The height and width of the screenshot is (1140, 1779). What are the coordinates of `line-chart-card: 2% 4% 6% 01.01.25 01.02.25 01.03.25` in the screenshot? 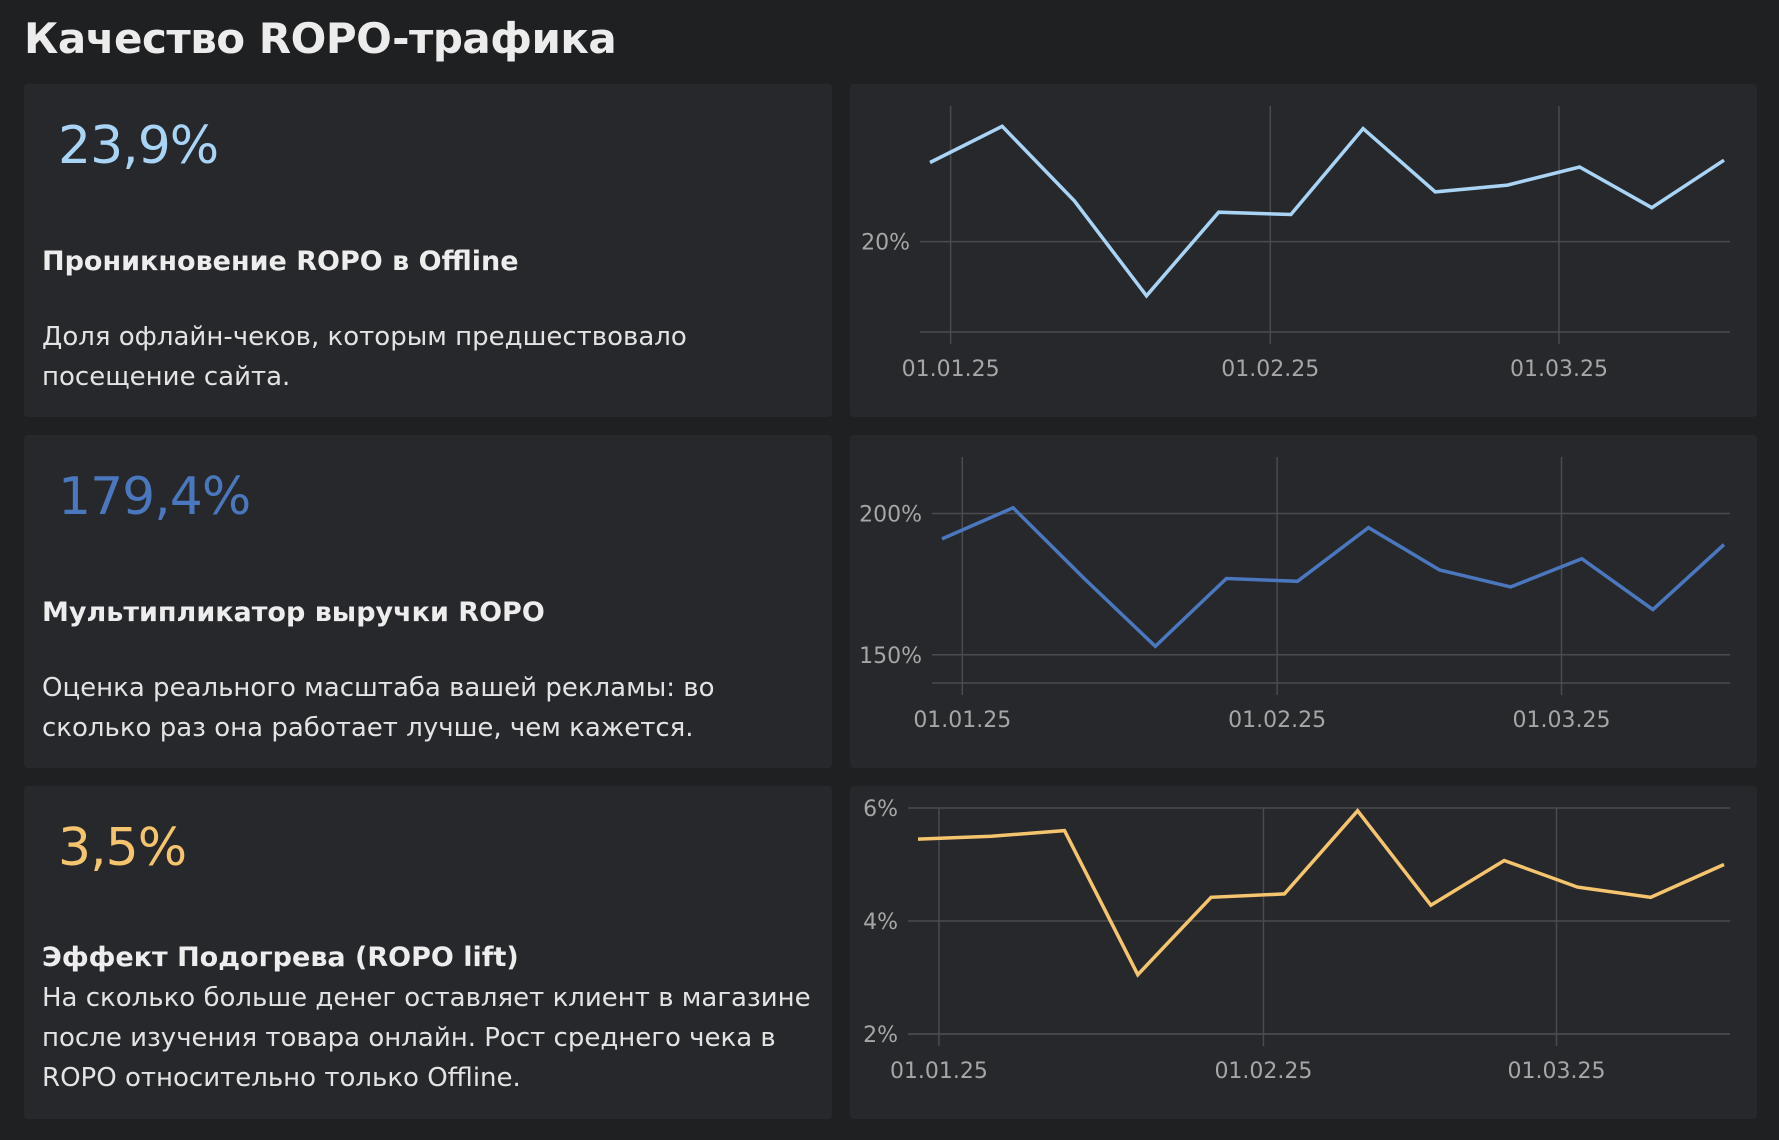 It's located at (1303, 952).